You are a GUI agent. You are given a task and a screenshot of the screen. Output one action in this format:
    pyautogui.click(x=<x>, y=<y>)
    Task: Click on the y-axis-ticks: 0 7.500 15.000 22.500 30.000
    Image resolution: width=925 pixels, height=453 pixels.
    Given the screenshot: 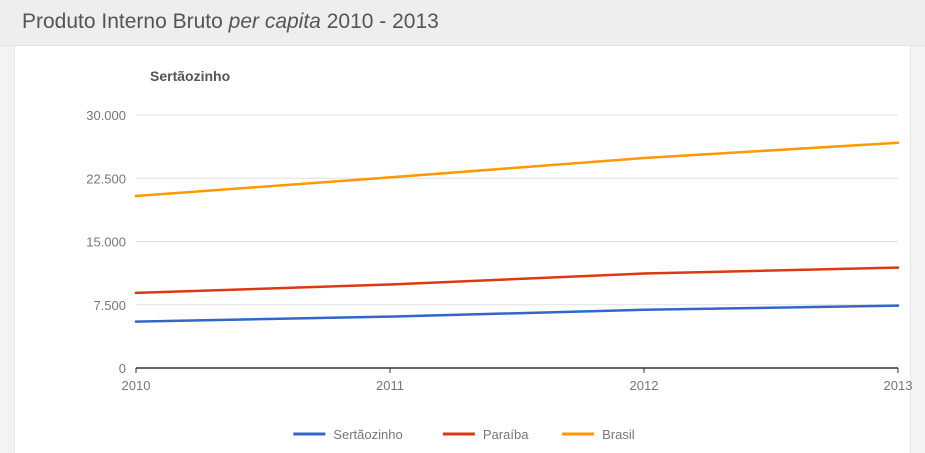 What is the action you would take?
    pyautogui.click(x=106, y=242)
    